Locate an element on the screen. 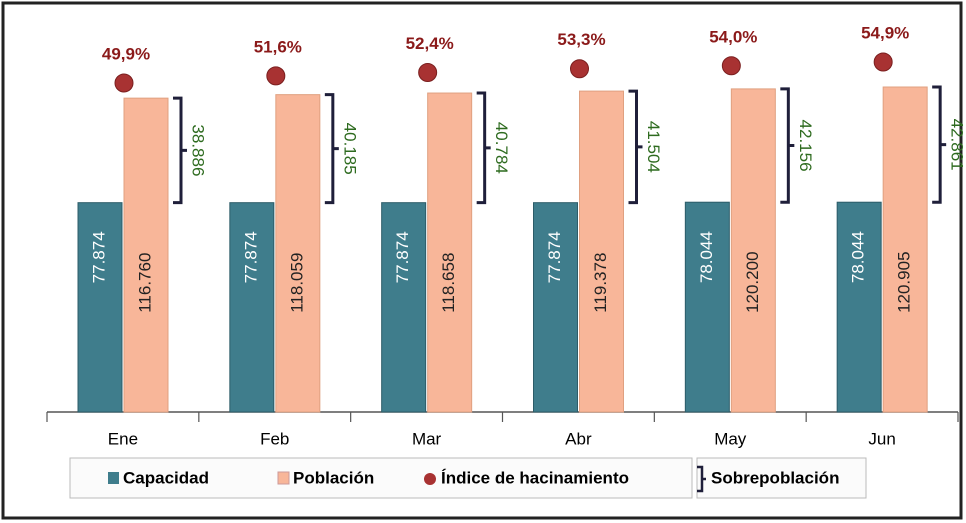 The height and width of the screenshot is (523, 966). marker-label: 52,4% is located at coordinates (430, 43).